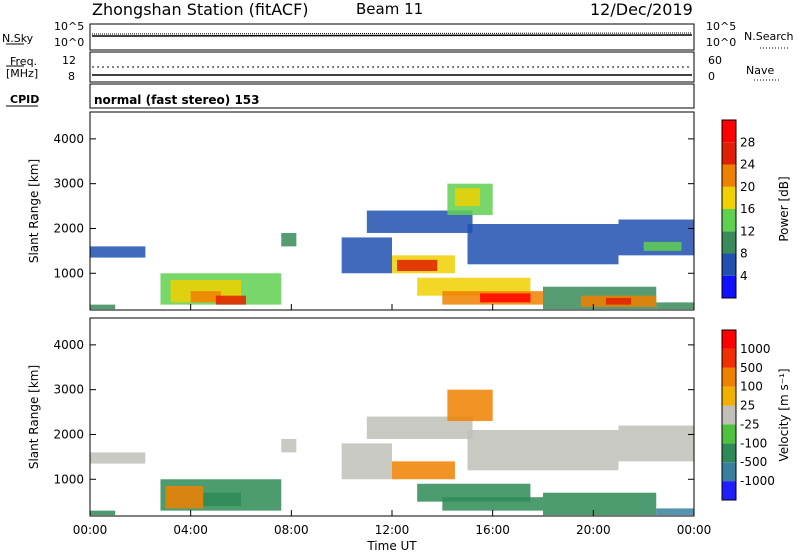 Image resolution: width=800 pixels, height=554 pixels. I want to click on station-title: Zhongshan Station (fitACF), so click(200, 9).